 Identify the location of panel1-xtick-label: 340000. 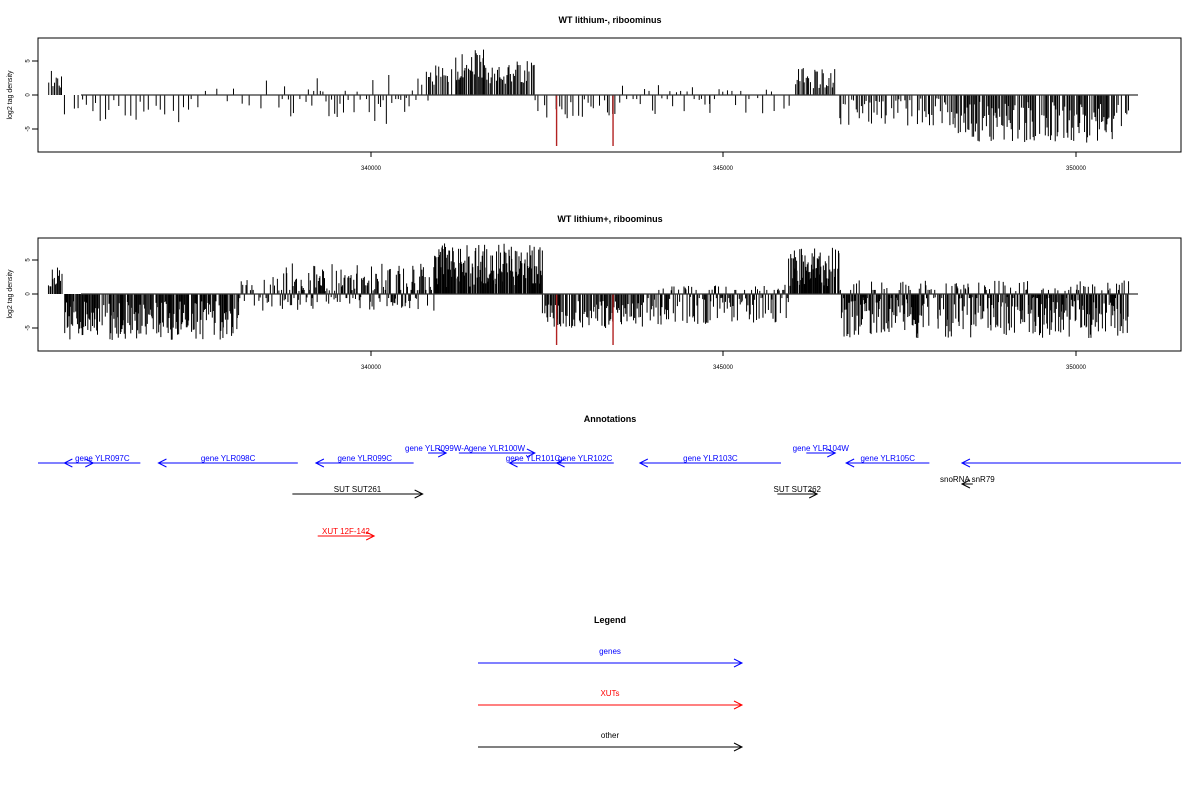
(371, 169).